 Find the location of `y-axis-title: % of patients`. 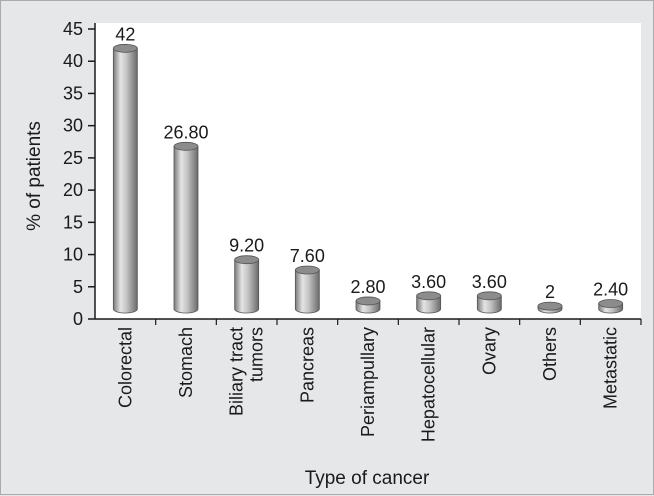

y-axis-title: % of patients is located at coordinates (34, 176).